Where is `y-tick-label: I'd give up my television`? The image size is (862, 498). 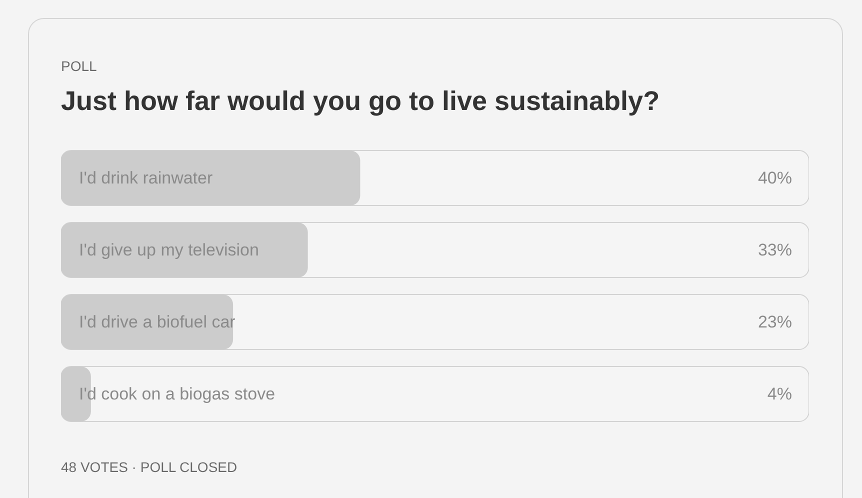 y-tick-label: I'd give up my television is located at coordinates (169, 249).